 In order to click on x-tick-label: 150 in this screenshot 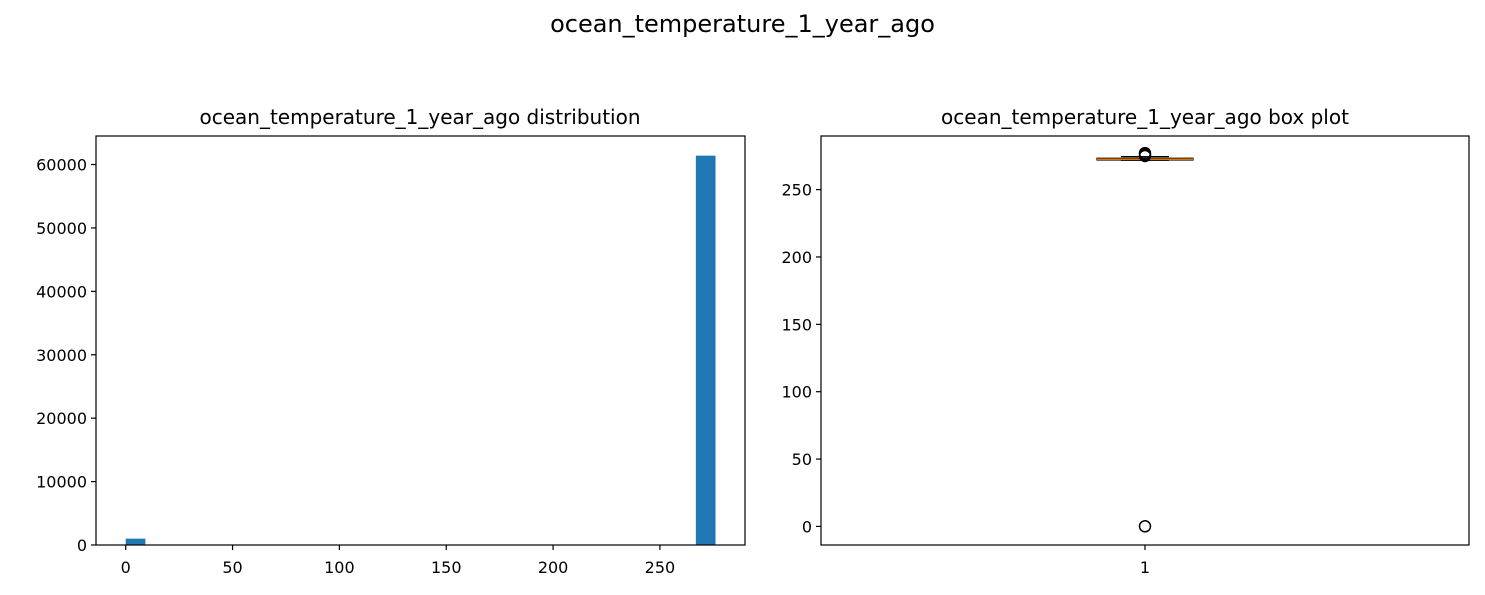, I will do `click(446, 567)`.